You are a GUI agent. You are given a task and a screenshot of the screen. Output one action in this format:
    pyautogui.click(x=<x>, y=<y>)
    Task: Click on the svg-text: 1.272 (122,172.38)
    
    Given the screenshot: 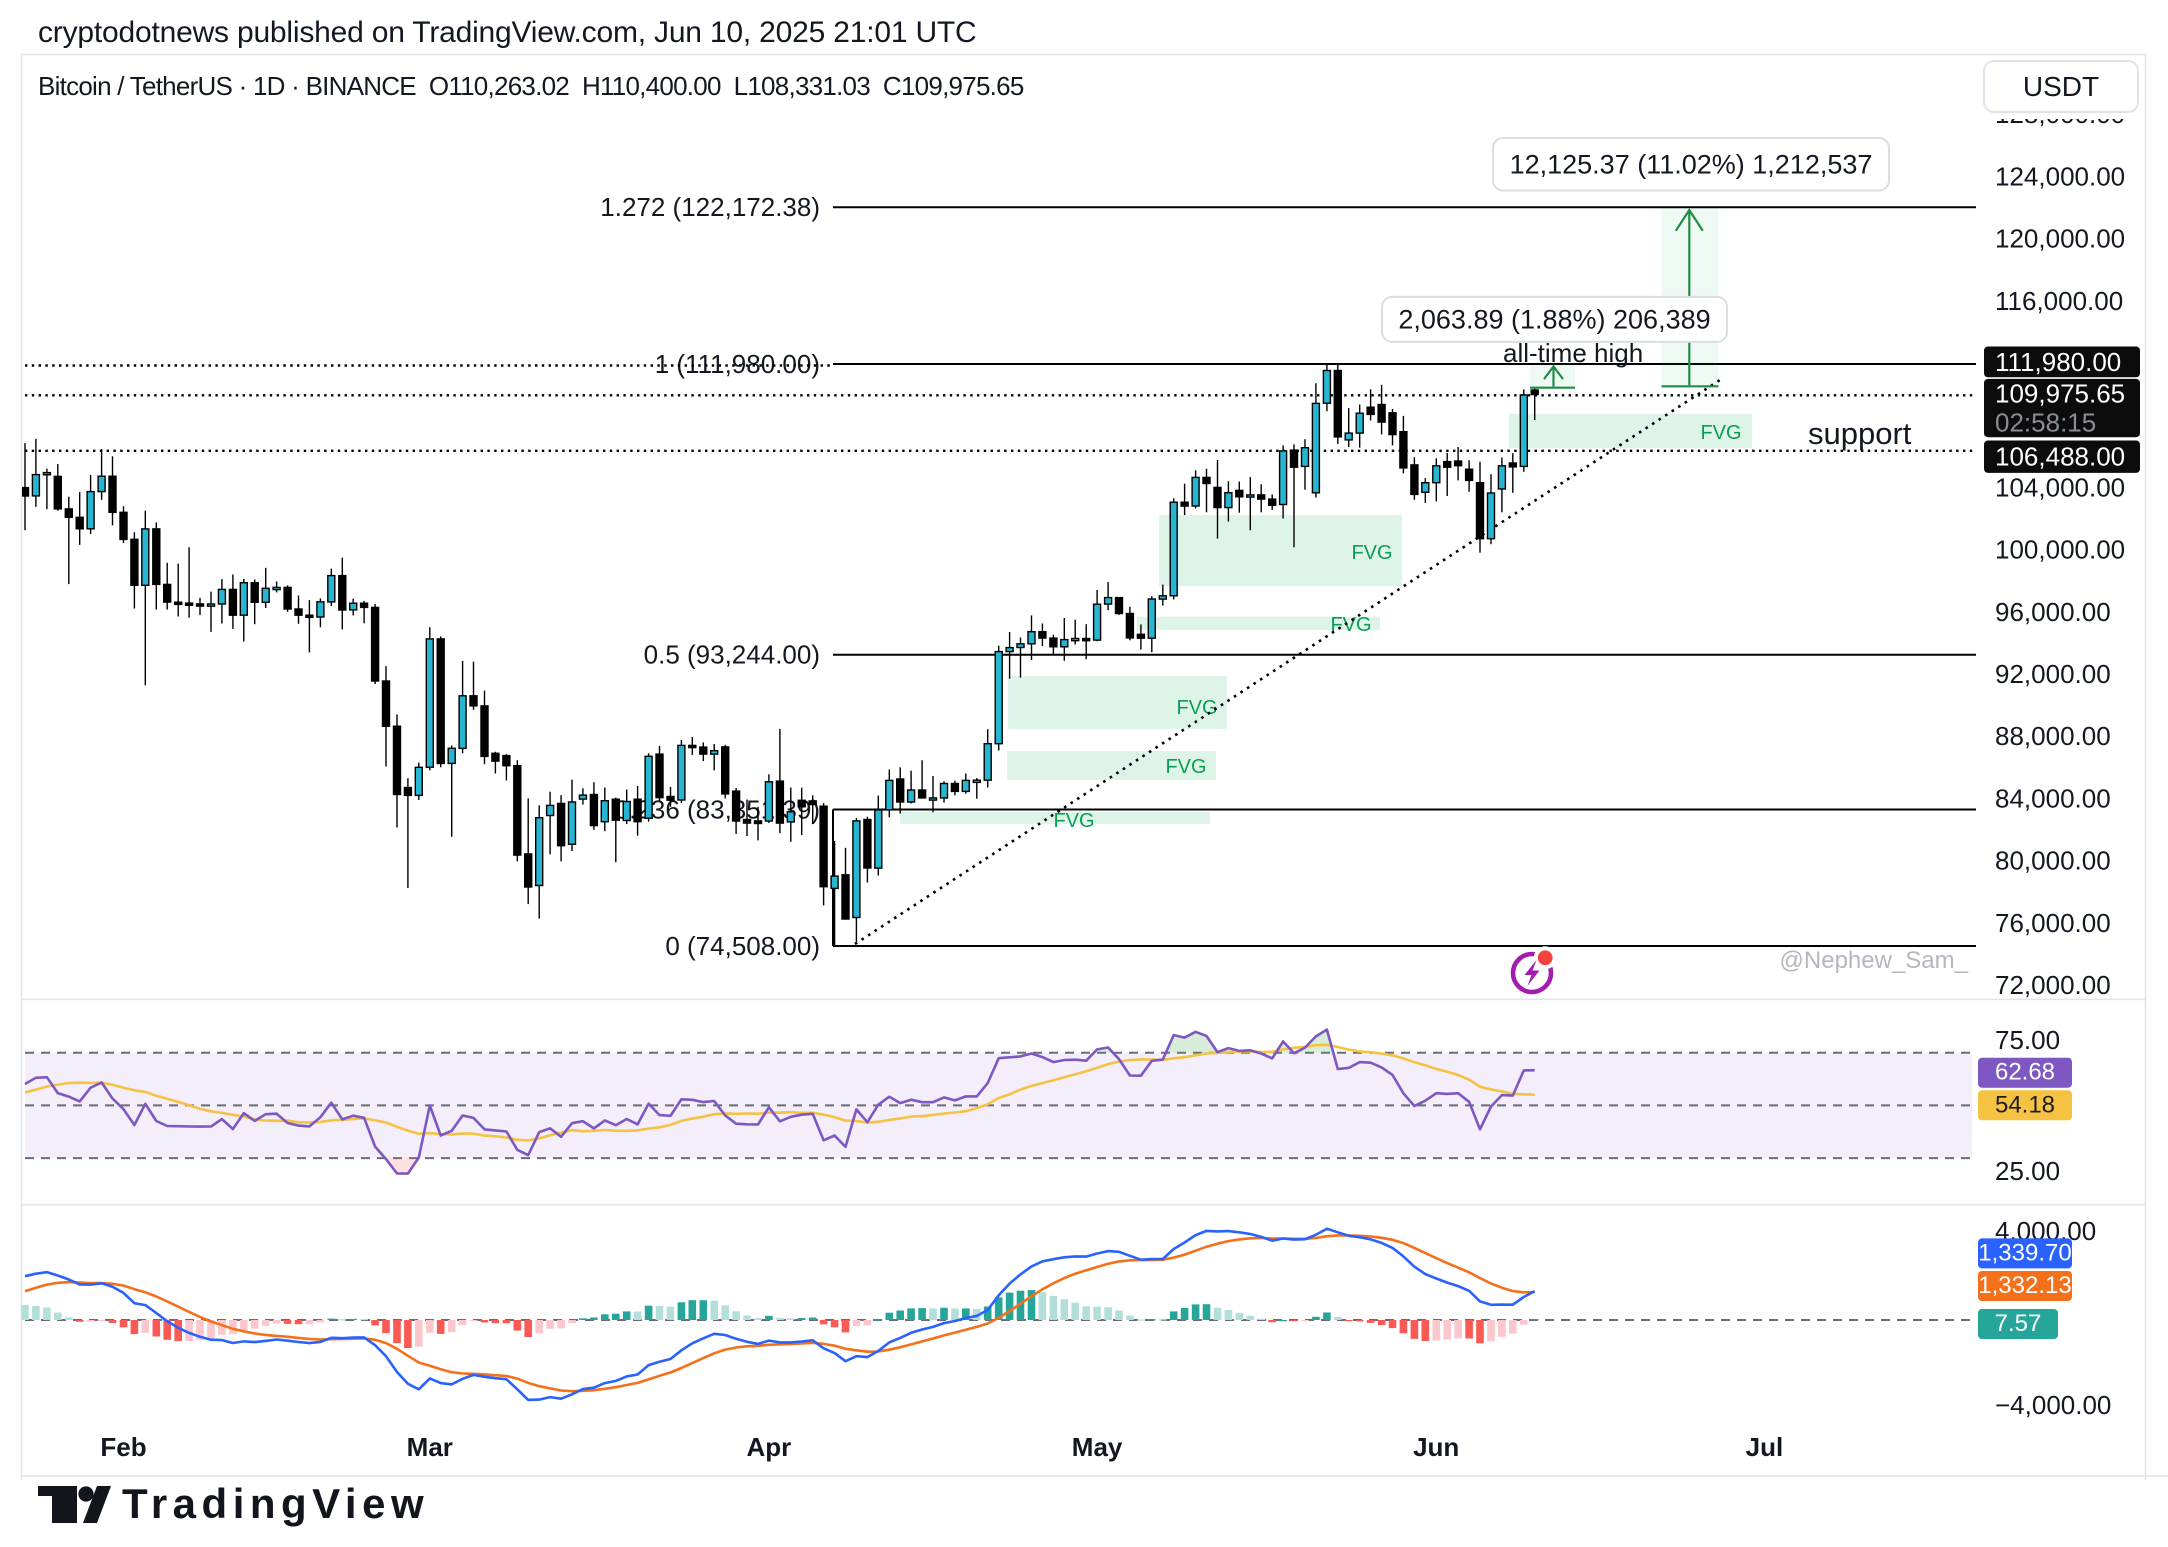 What is the action you would take?
    pyautogui.click(x=710, y=207)
    